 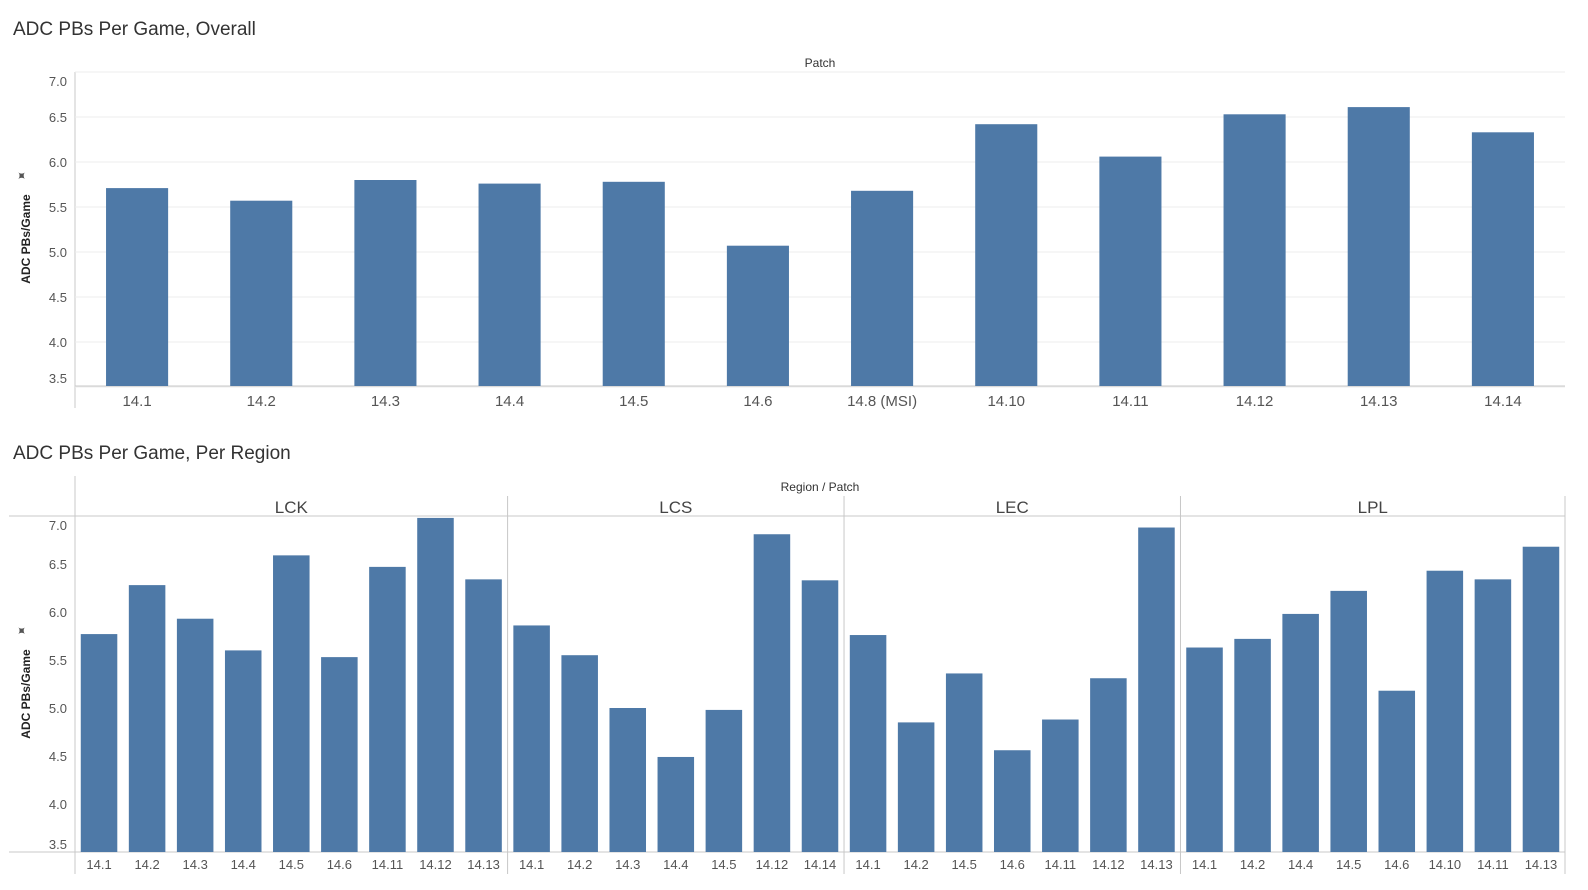 I want to click on pane-header-lpl: LPL, so click(x=1373, y=507).